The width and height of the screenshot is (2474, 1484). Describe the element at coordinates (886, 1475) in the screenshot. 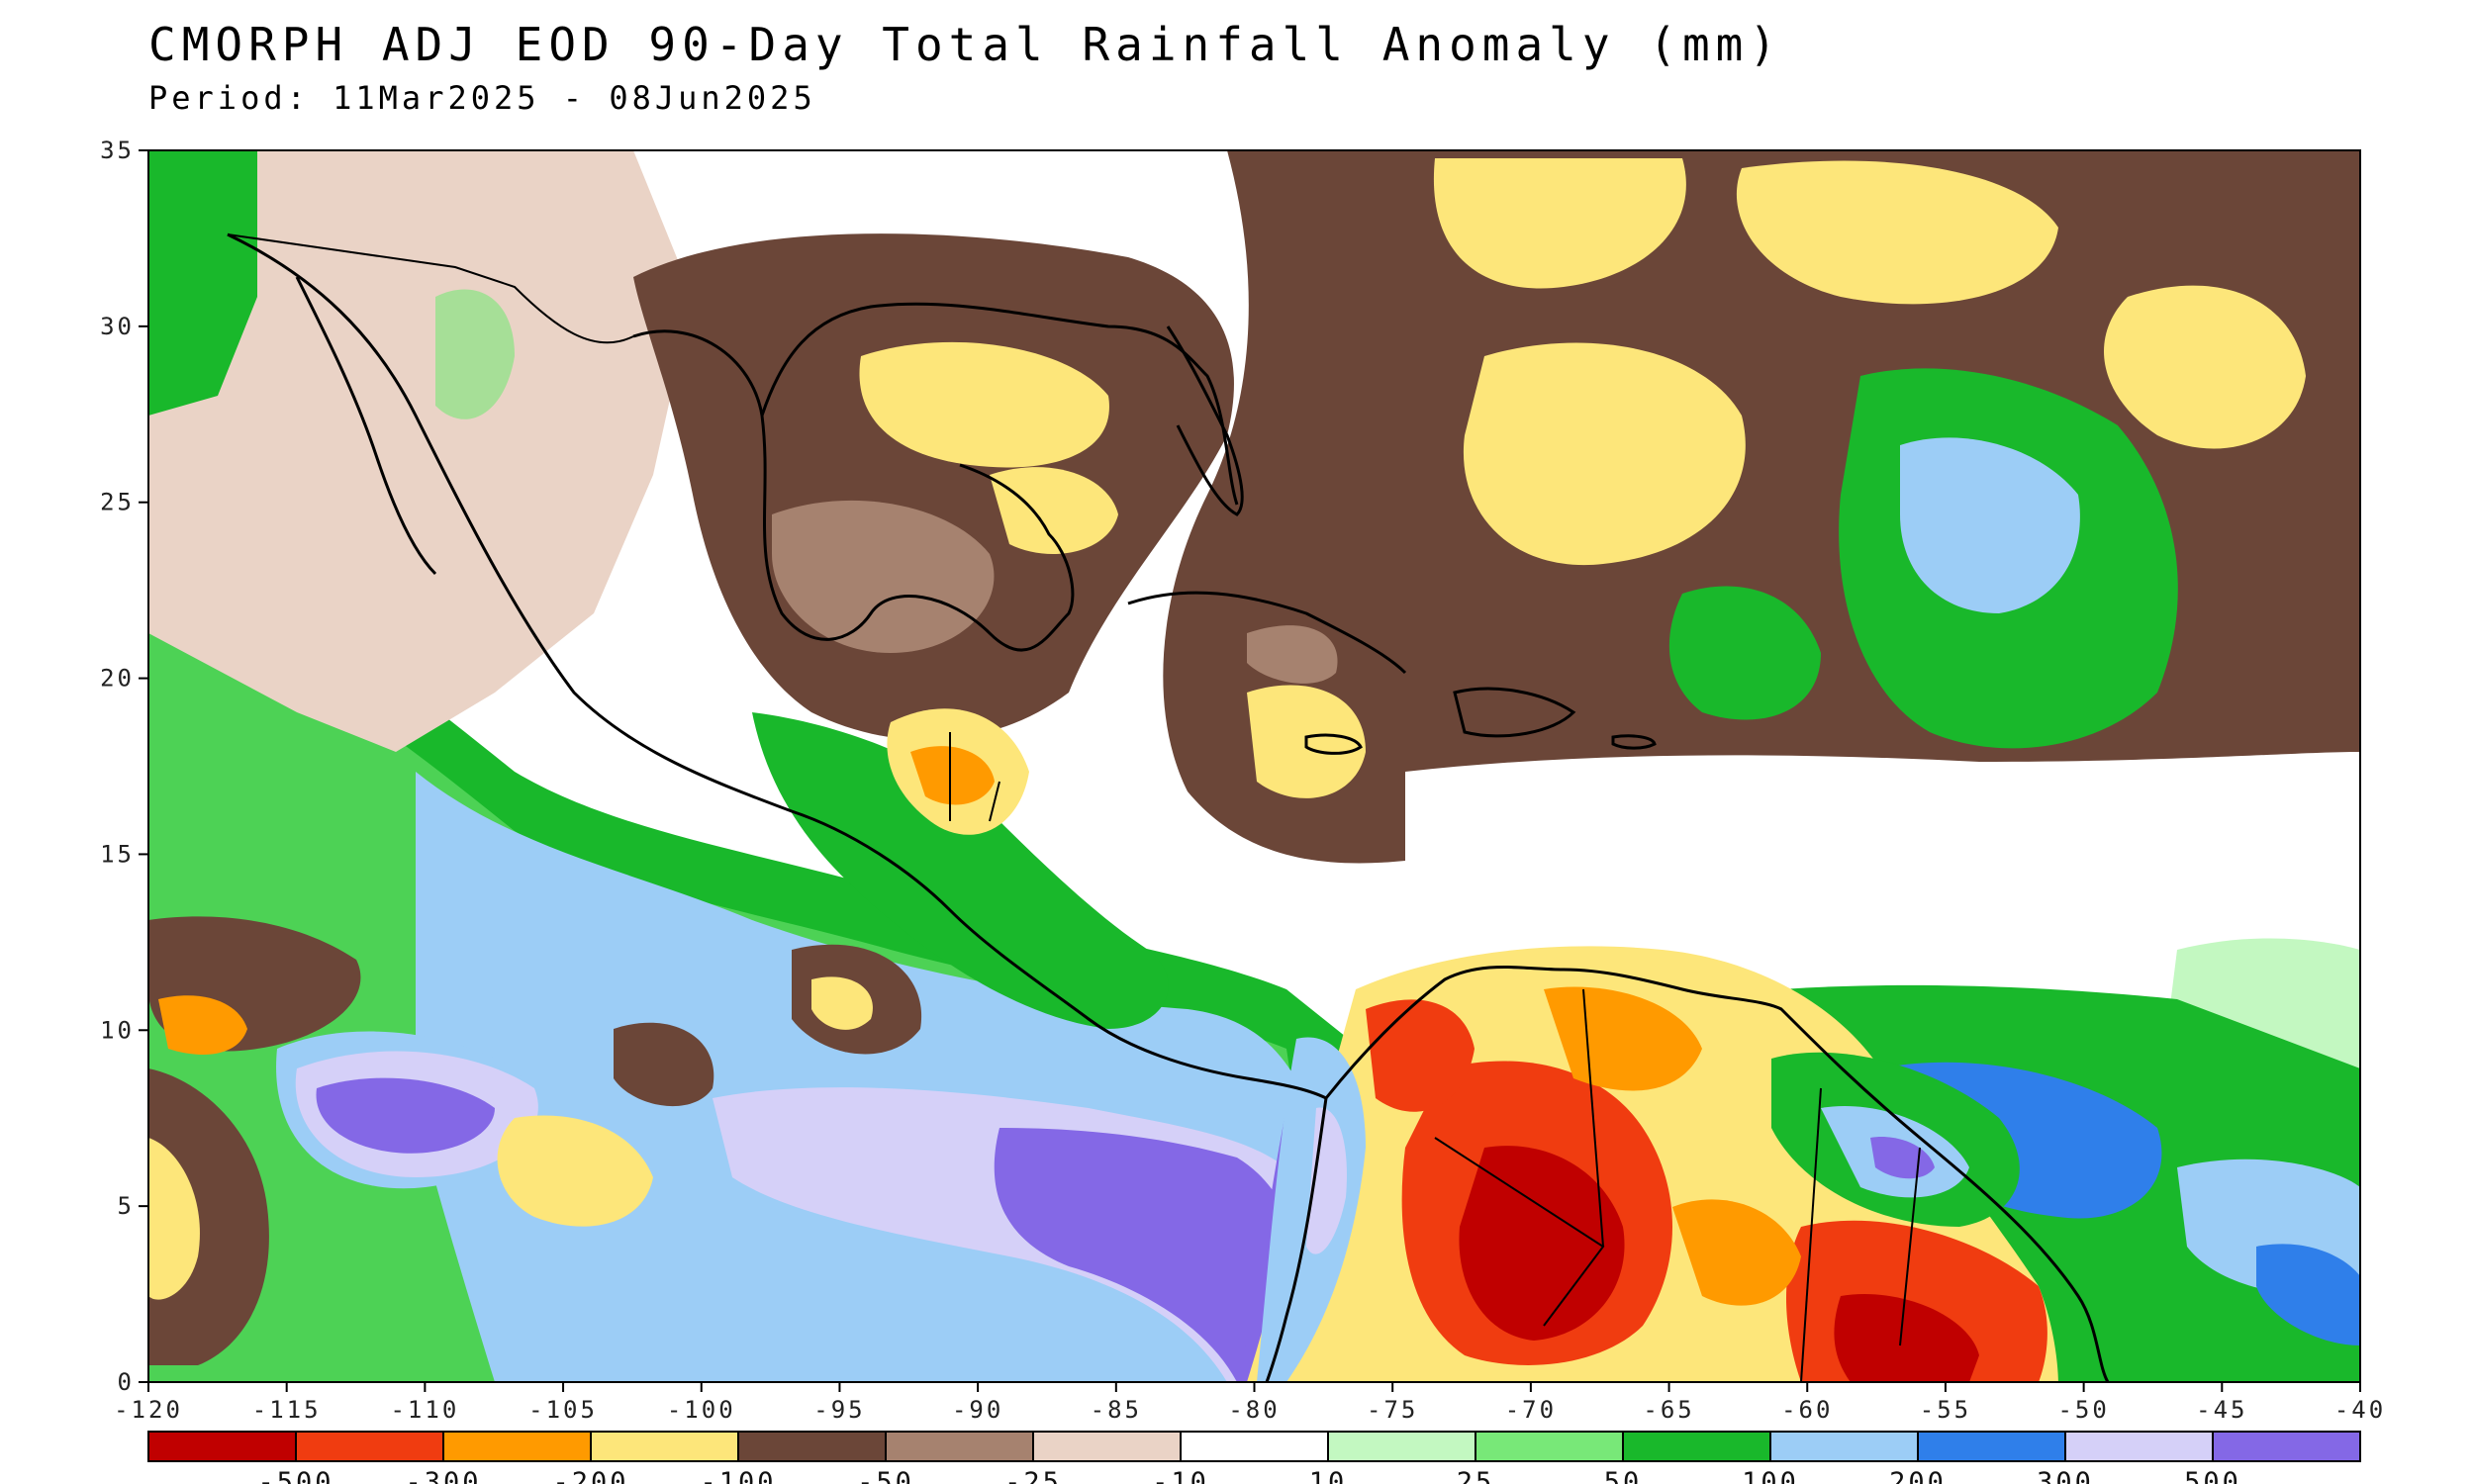

I see `colorbar-label: -50` at that location.